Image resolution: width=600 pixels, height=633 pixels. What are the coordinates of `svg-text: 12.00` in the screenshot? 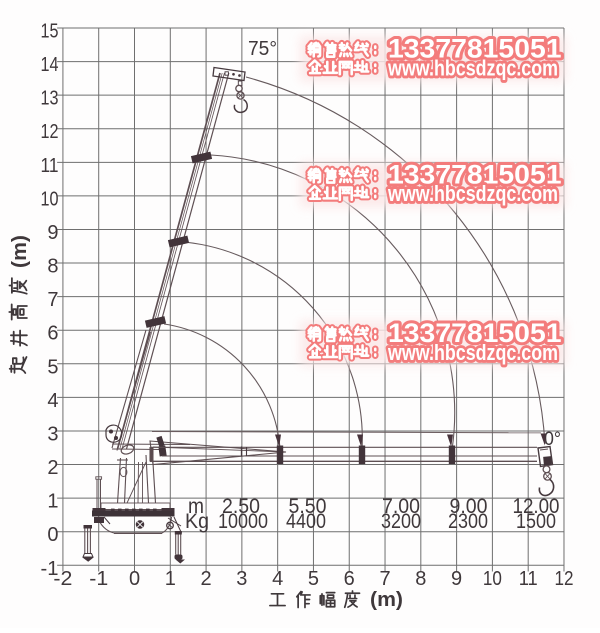 It's located at (536, 506).